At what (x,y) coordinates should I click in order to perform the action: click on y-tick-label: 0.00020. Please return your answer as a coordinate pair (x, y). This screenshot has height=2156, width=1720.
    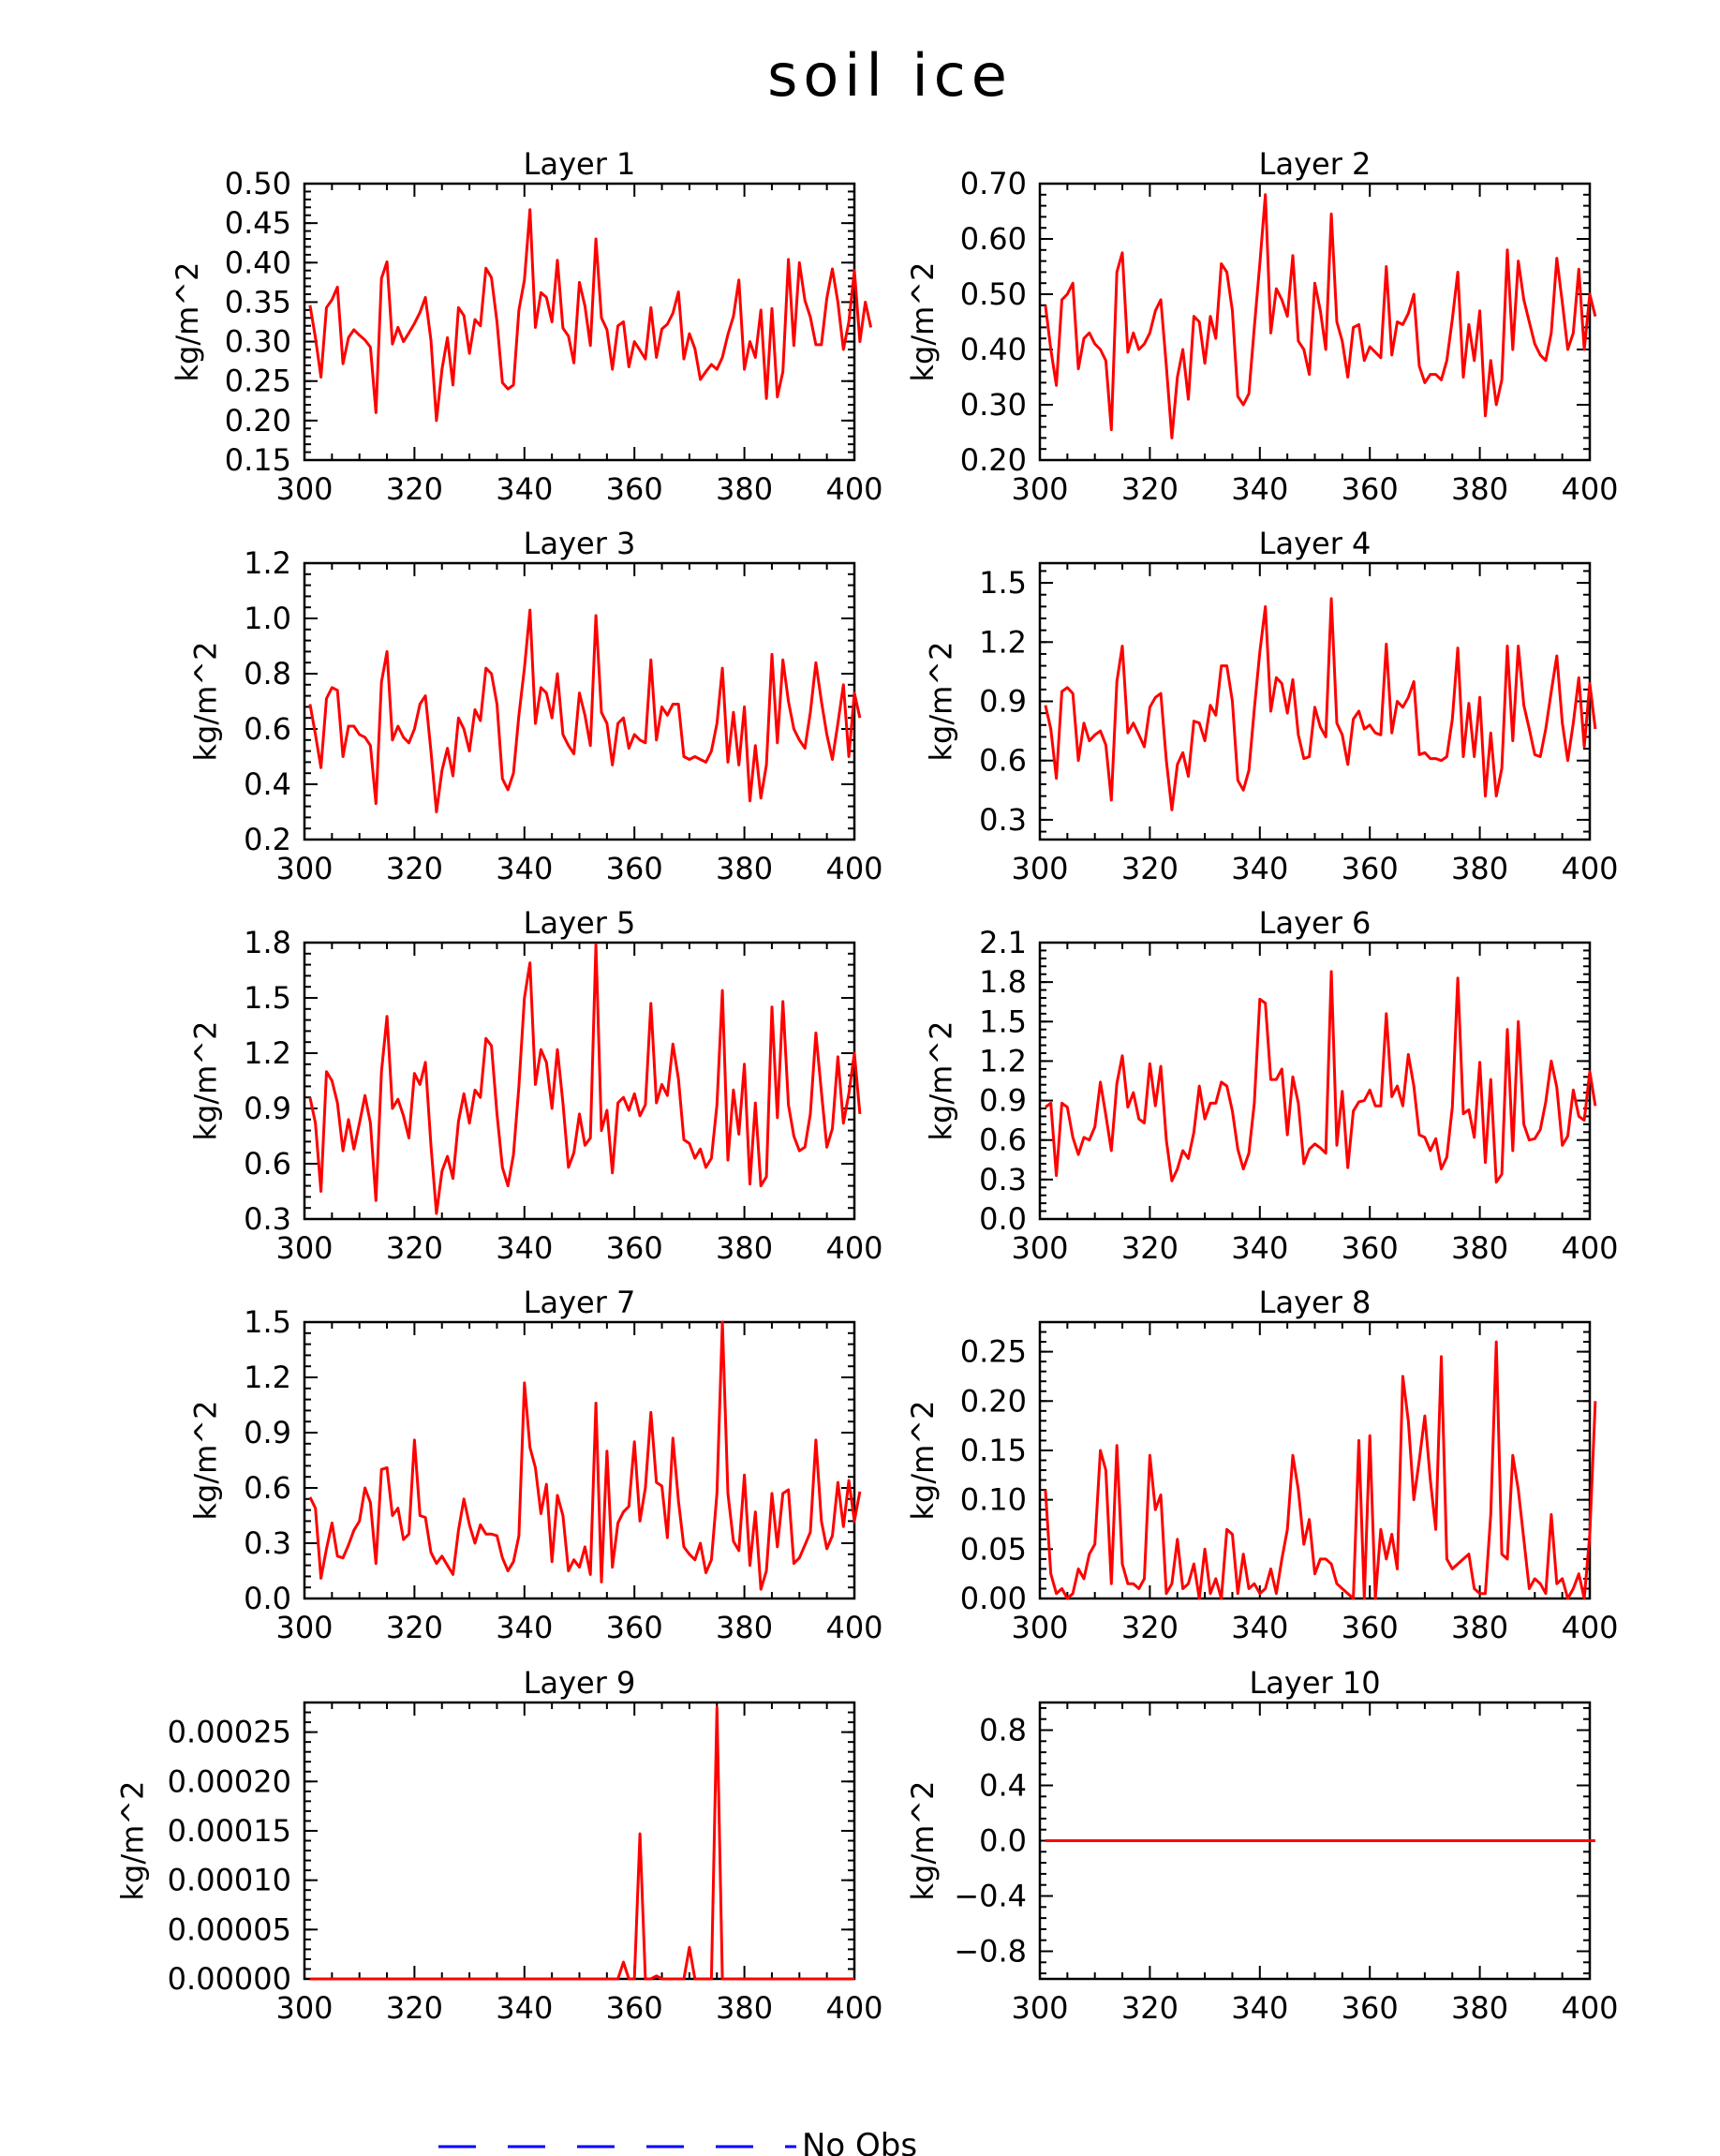
    Looking at the image, I should click on (230, 1781).